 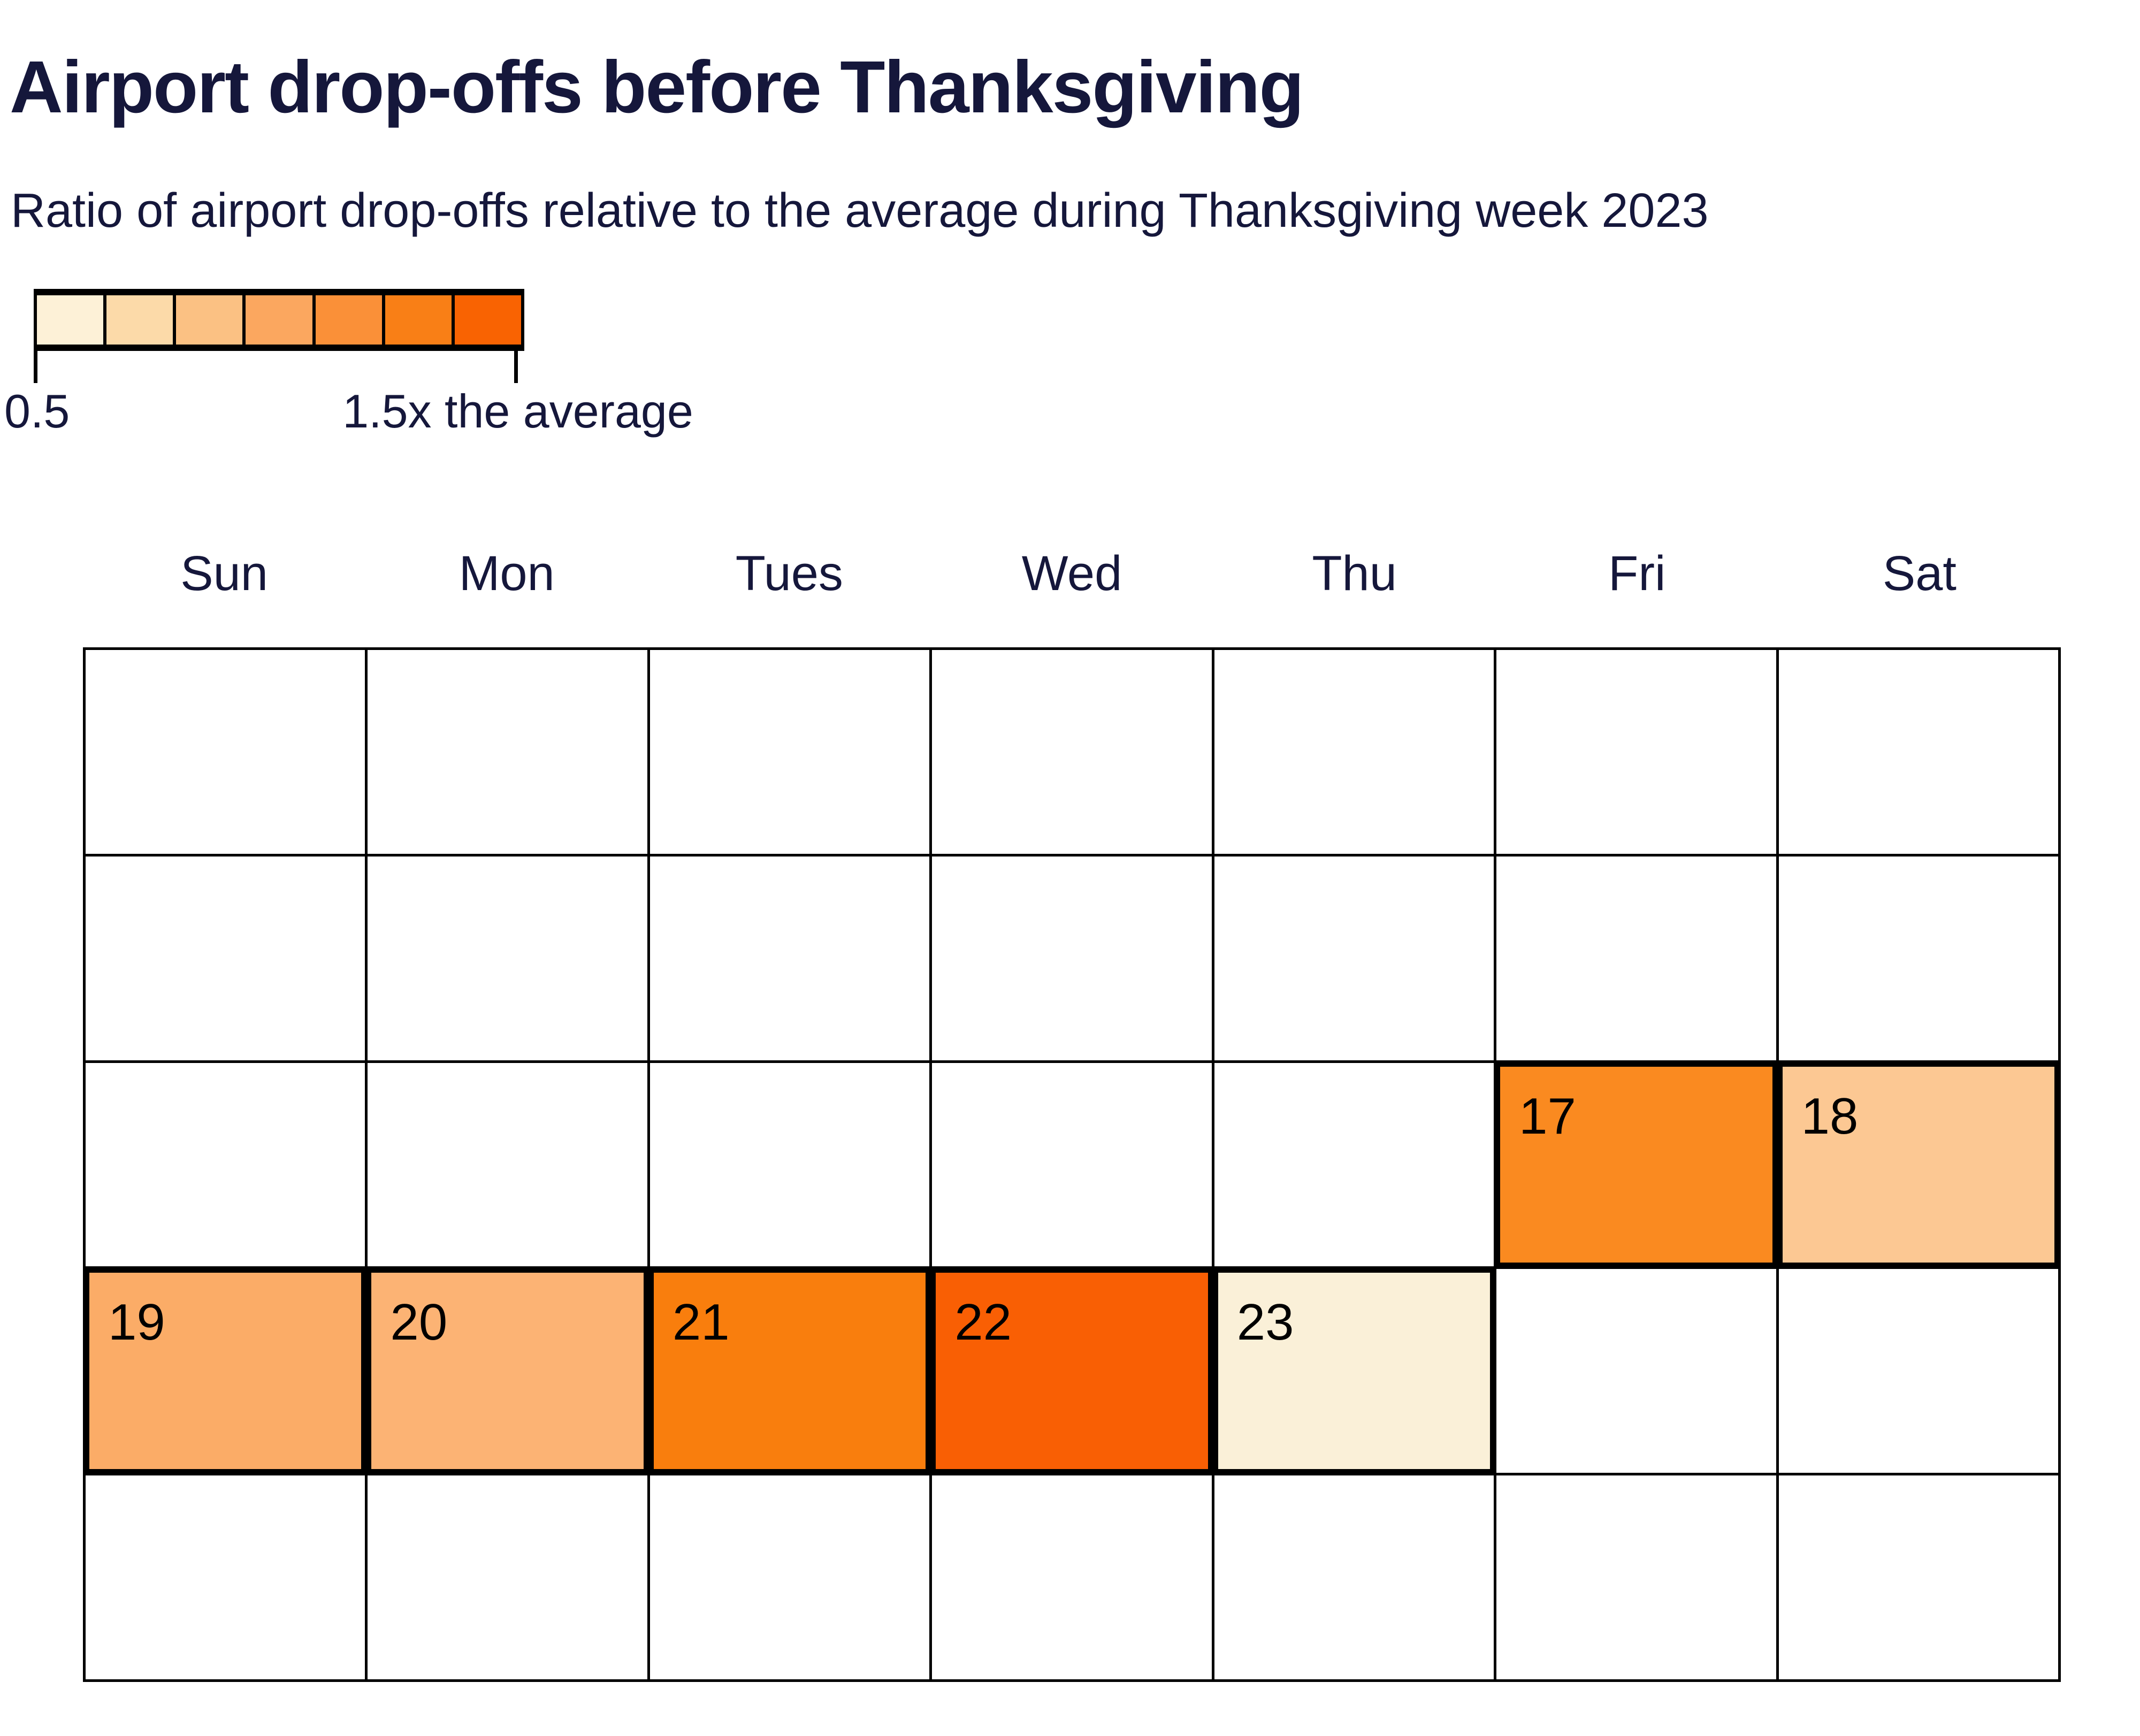 I want to click on legend-tick-max, so click(x=516, y=367).